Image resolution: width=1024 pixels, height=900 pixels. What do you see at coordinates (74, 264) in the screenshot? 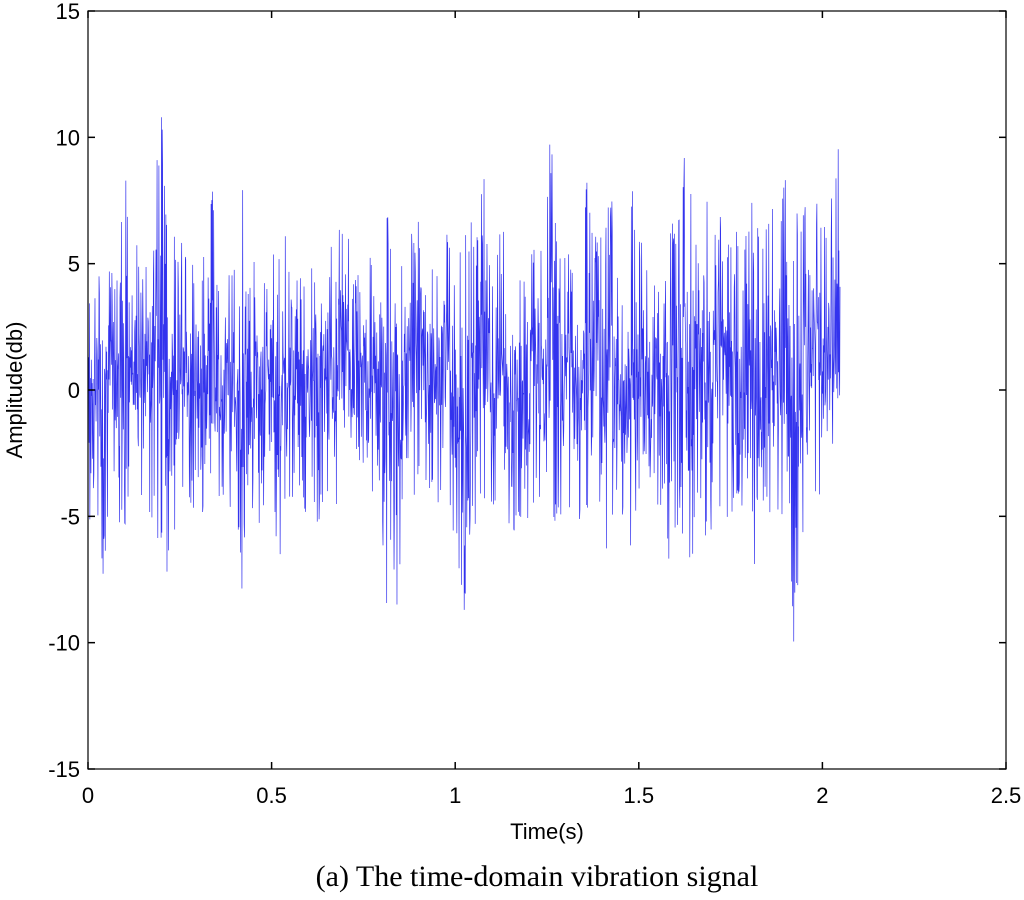
I see `y-tick-label: 5` at bounding box center [74, 264].